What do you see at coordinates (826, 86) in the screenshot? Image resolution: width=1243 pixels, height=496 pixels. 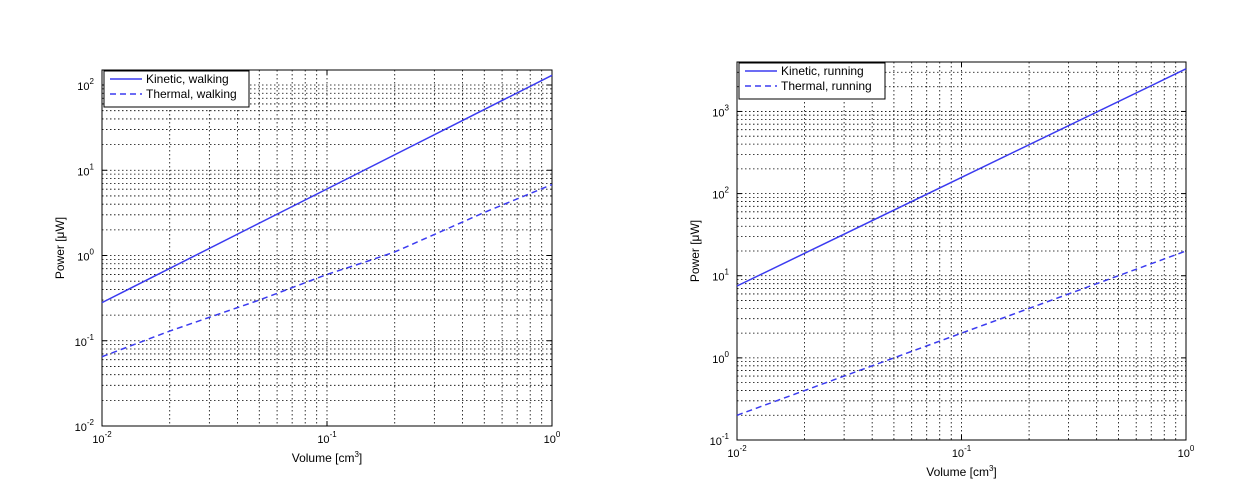 I see `legend-label: Thermal, running` at bounding box center [826, 86].